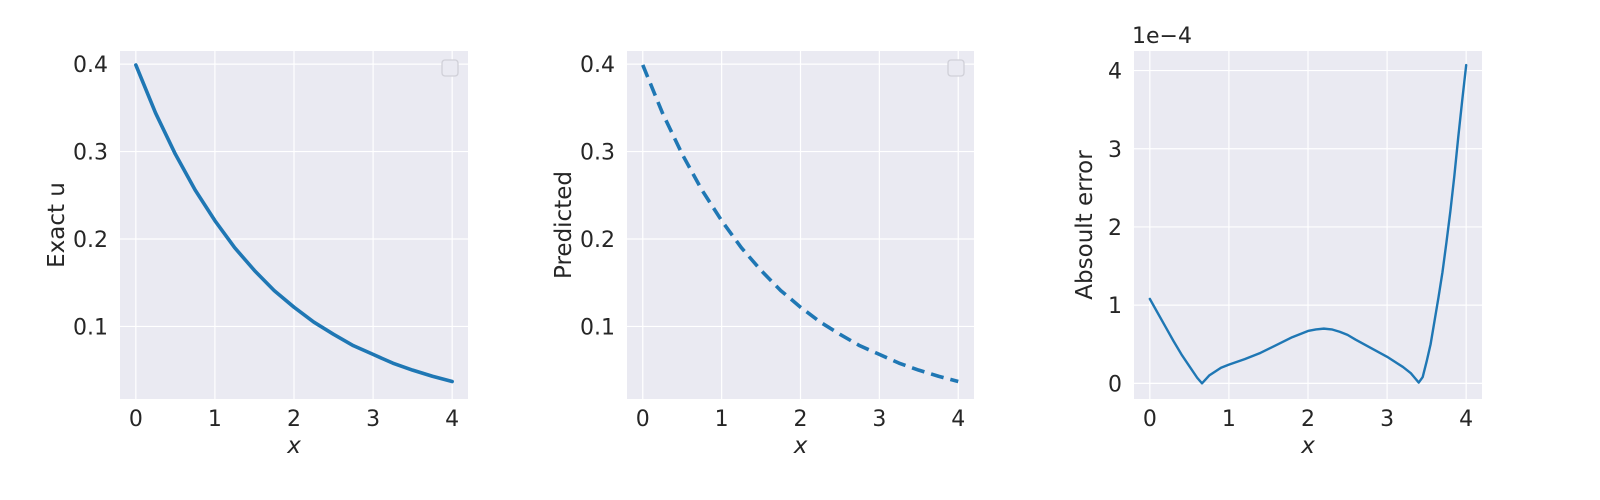  I want to click on y-axis-label: Exact u, so click(57, 225).